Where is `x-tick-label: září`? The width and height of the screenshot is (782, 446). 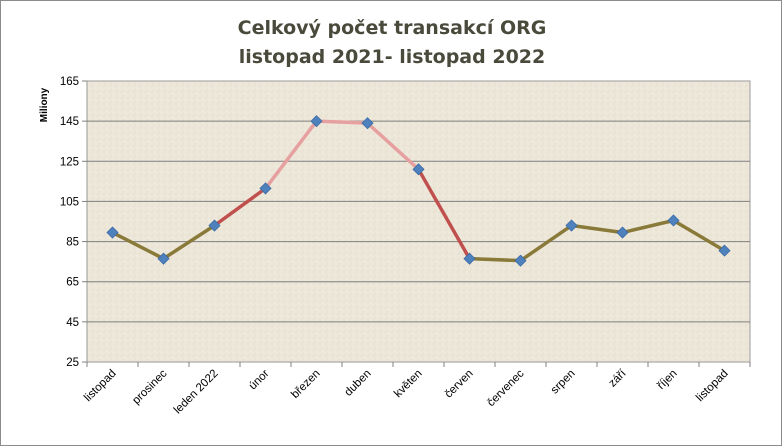
x-tick-label: září is located at coordinates (618, 378).